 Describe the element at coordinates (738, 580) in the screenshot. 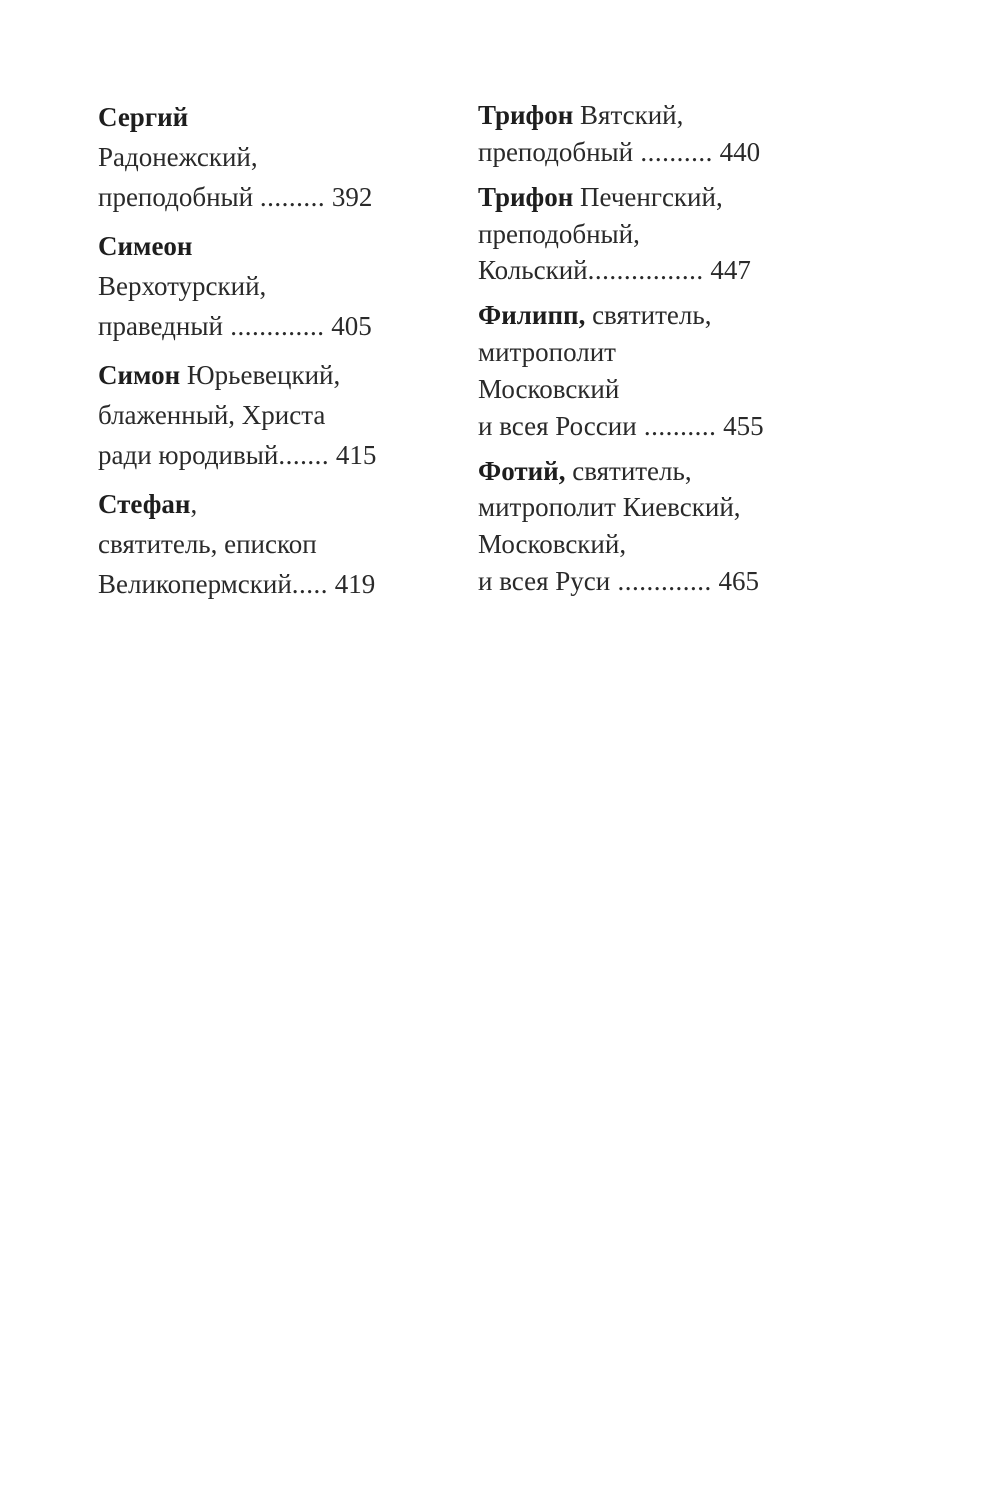

I see `page-number: 465` at that location.